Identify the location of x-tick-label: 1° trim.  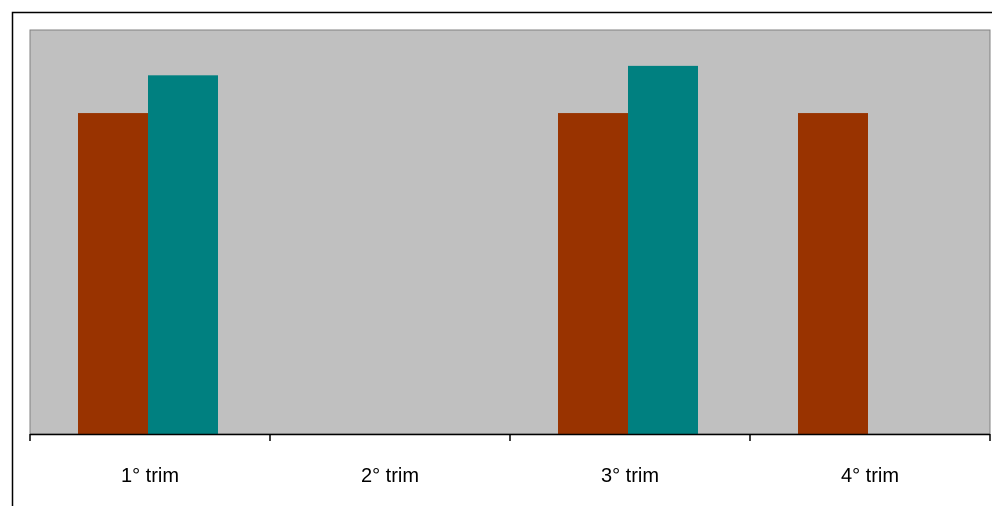
(150, 476).